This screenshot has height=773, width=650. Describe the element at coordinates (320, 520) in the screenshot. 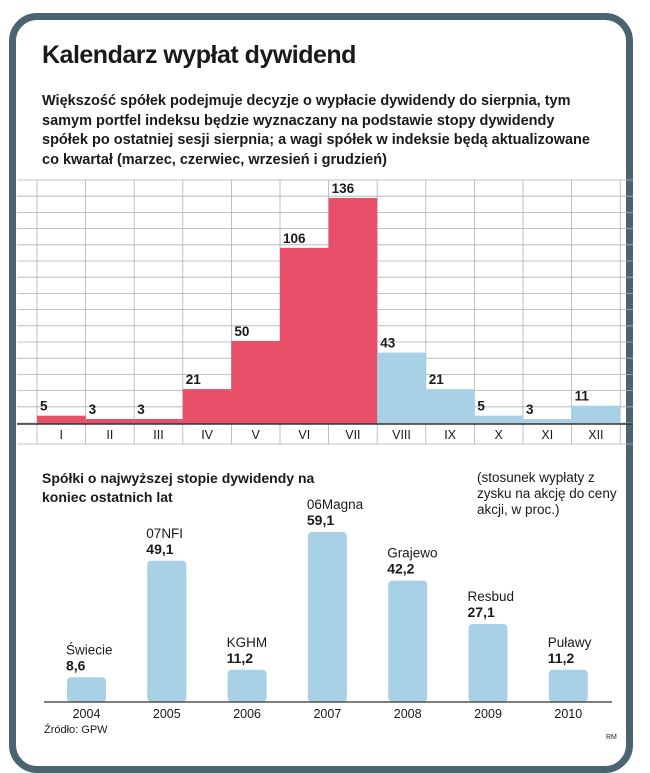

I see `bar-value-label: 59,1` at that location.